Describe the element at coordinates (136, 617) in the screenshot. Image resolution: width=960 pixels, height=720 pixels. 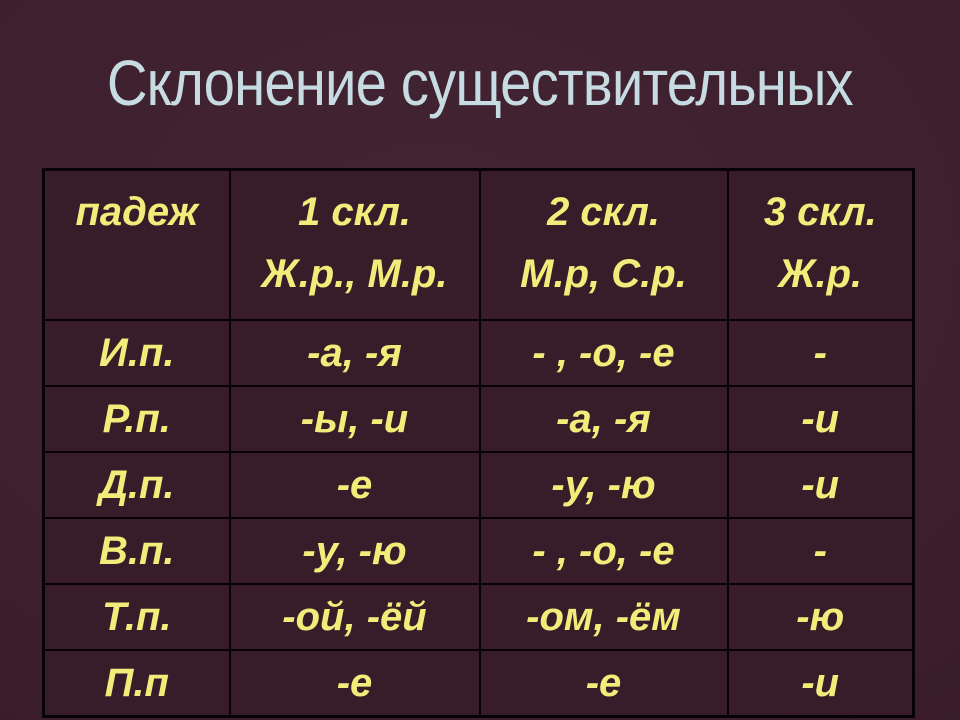
I see `case-cell: Т.п.` at that location.